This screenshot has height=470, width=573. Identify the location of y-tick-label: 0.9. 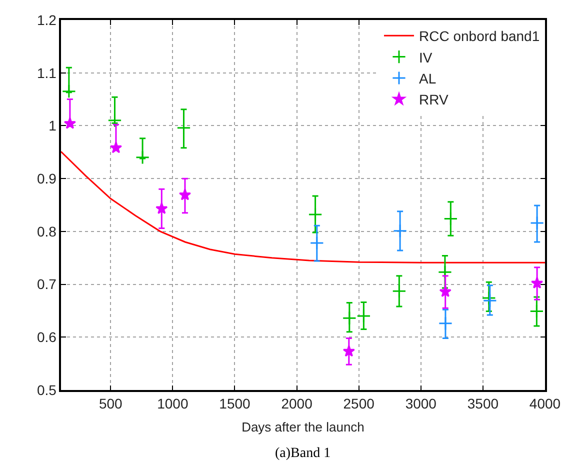
(46, 178).